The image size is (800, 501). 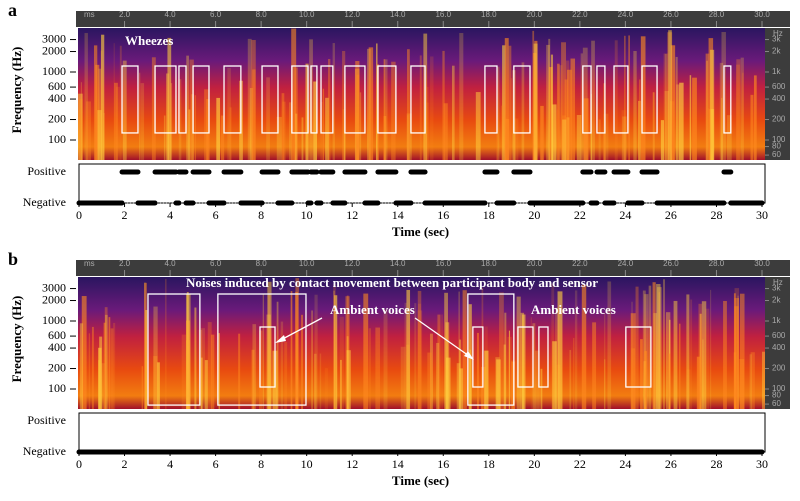 I want to click on x-tick-label: 2, so click(x=125, y=215).